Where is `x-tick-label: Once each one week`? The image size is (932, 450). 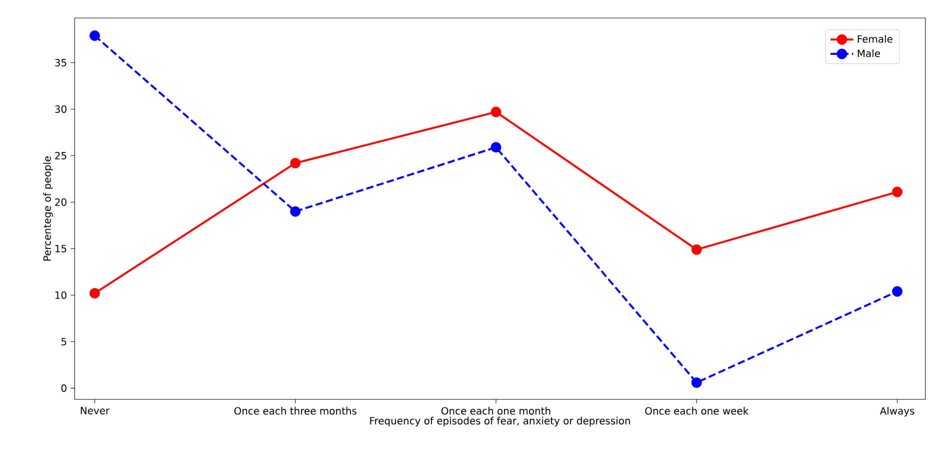
x-tick-label: Once each one week is located at coordinates (697, 410).